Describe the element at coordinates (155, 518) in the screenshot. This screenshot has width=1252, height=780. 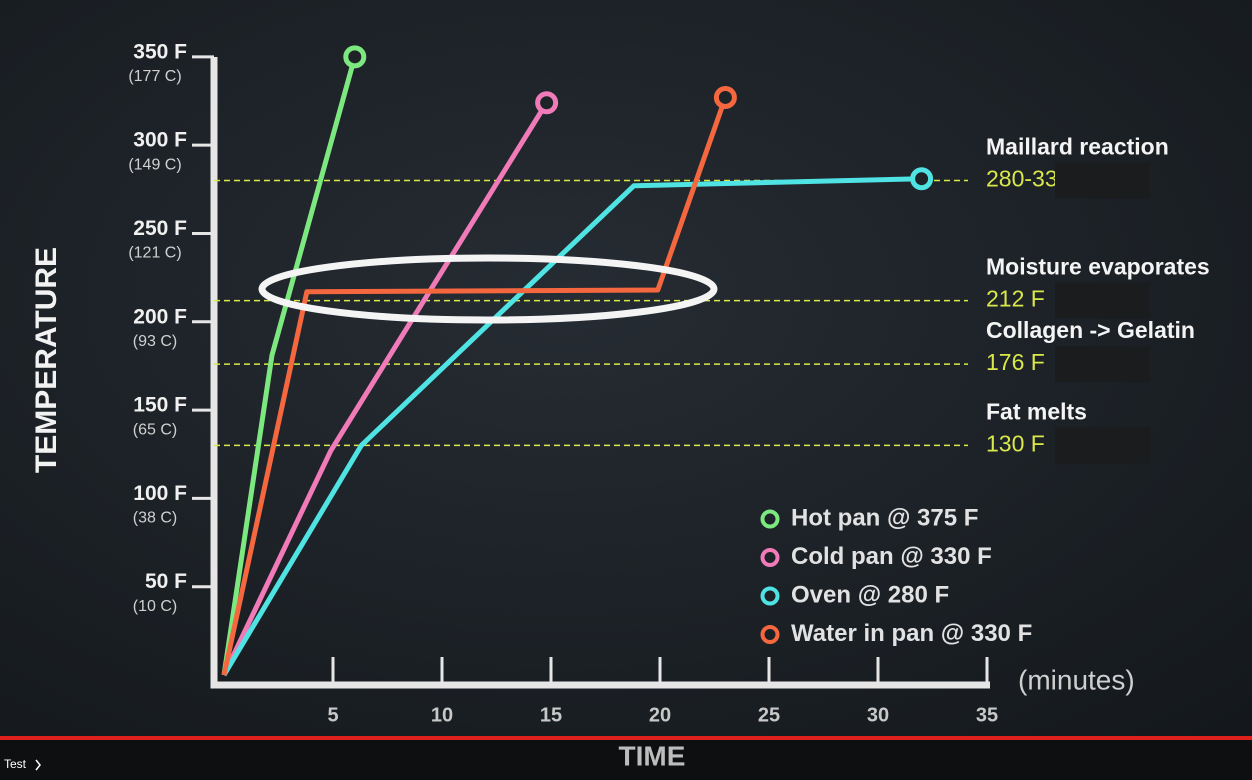
I see `y-tick-sublabel: (38 C)` at that location.